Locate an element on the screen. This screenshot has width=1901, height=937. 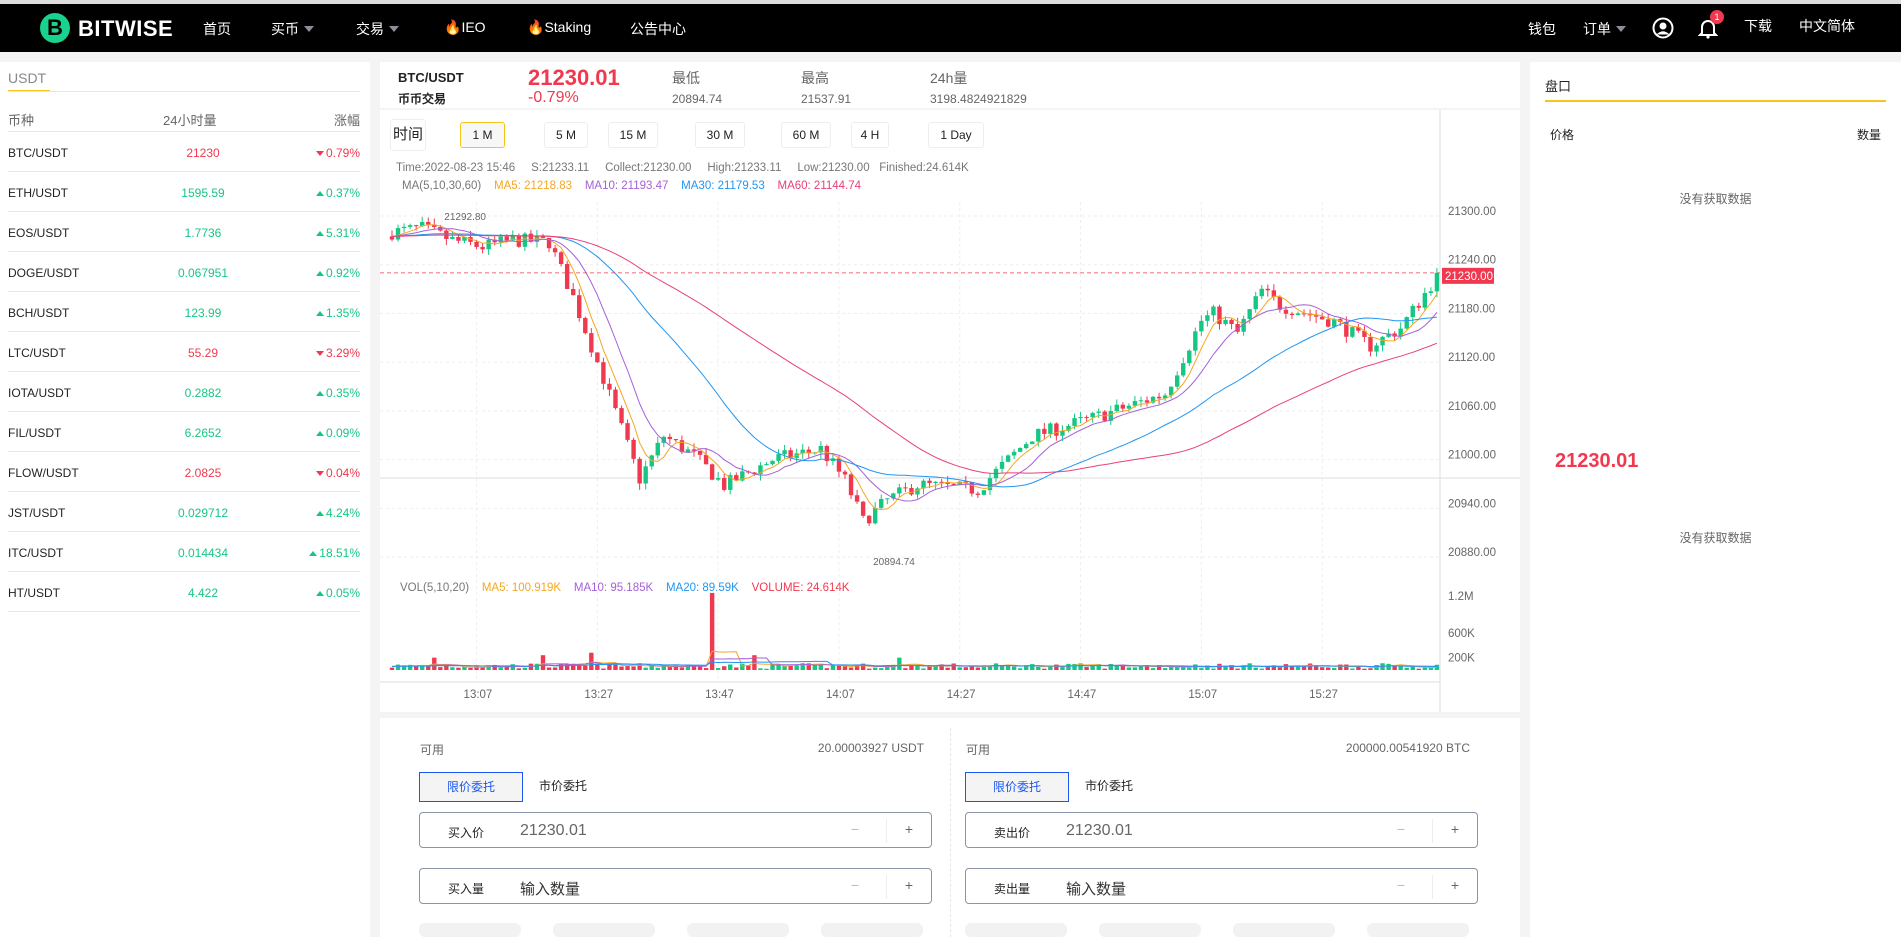
nav-home: 首页 is located at coordinates (217, 29).